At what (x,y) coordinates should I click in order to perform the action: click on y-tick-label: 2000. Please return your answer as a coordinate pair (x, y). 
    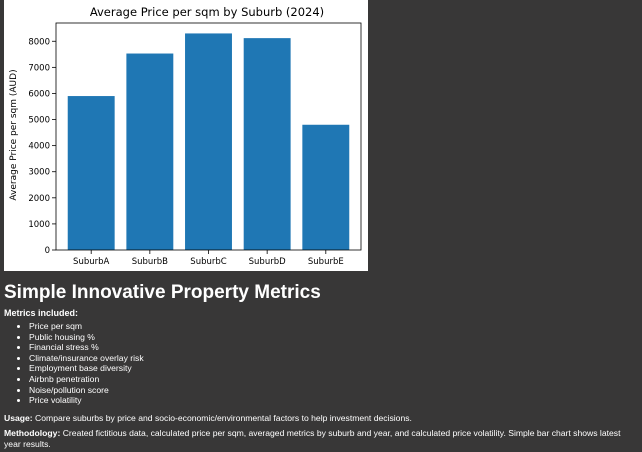
    Looking at the image, I should click on (39, 199).